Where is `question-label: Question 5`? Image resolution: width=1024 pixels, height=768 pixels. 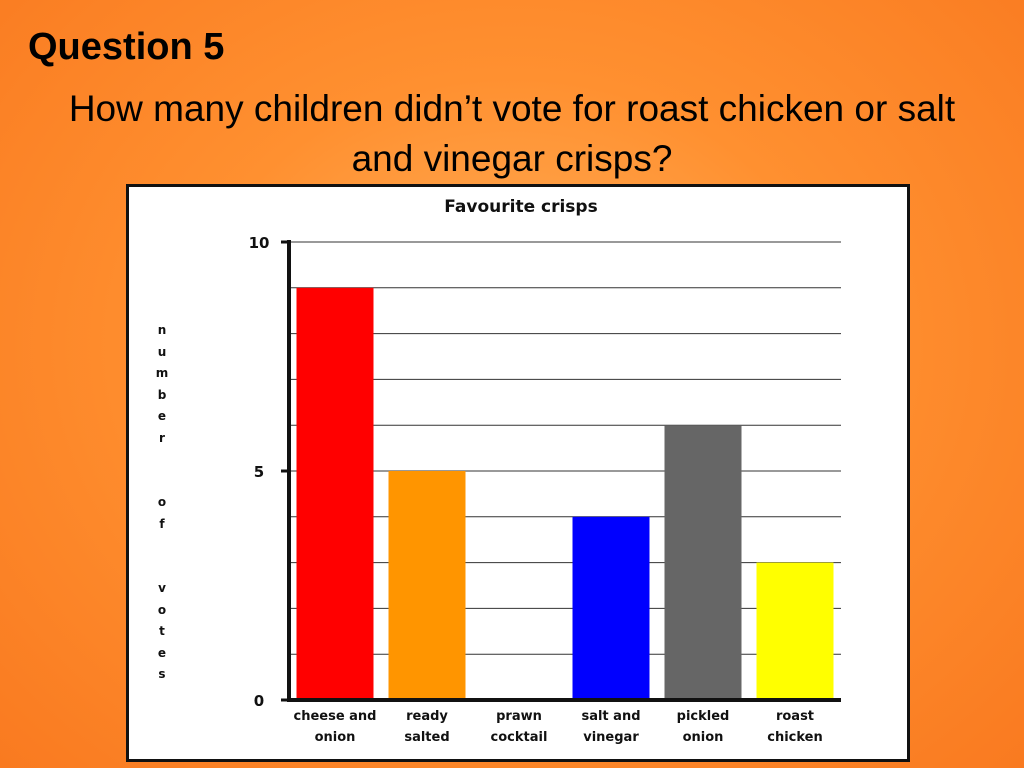
question-label: Question 5 is located at coordinates (126, 47).